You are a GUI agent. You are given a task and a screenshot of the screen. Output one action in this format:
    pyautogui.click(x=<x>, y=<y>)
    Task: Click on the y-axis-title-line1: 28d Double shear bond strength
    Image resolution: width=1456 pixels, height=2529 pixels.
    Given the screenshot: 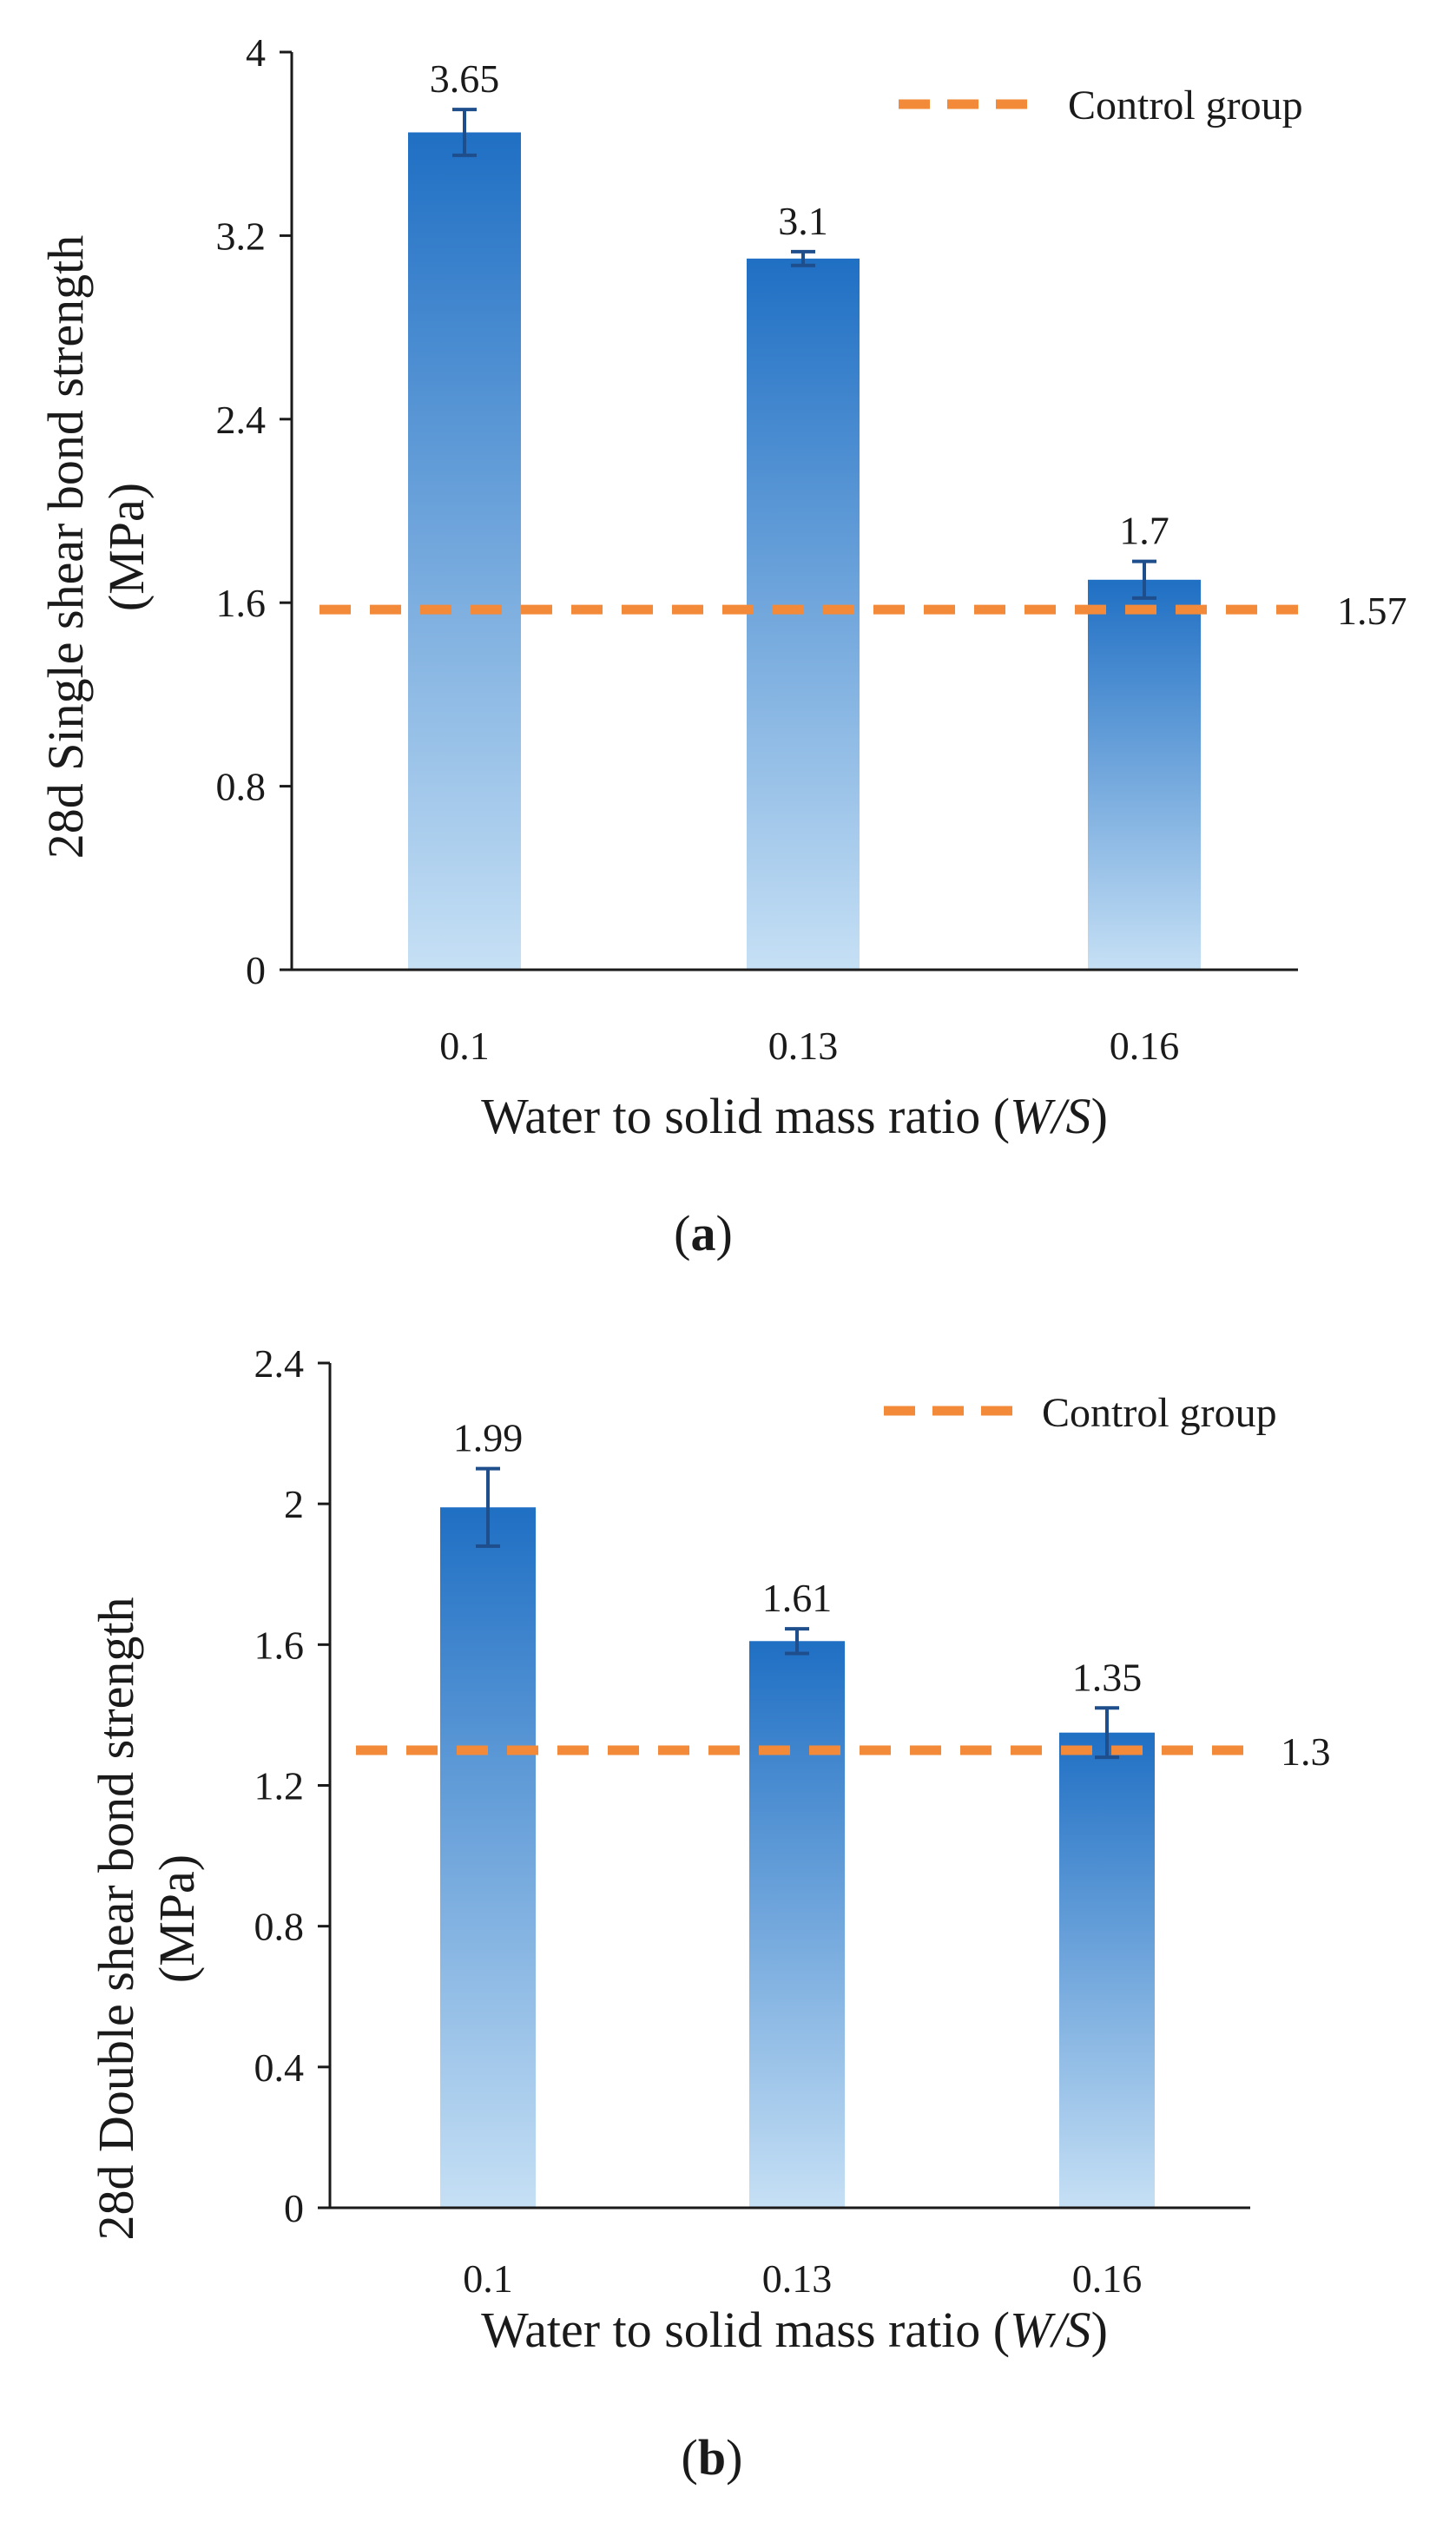 What is the action you would take?
    pyautogui.click(x=116, y=1919)
    